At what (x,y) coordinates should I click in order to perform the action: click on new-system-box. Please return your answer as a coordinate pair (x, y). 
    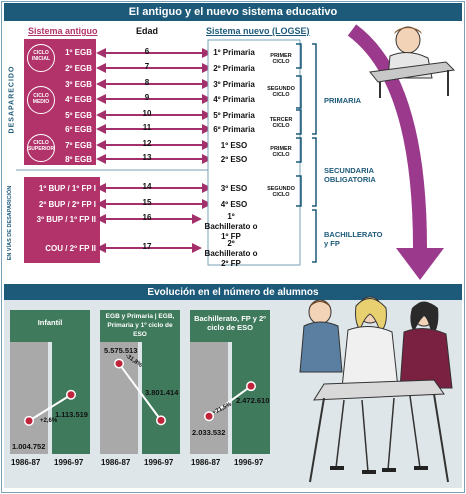
    Looking at the image, I should click on (254, 152).